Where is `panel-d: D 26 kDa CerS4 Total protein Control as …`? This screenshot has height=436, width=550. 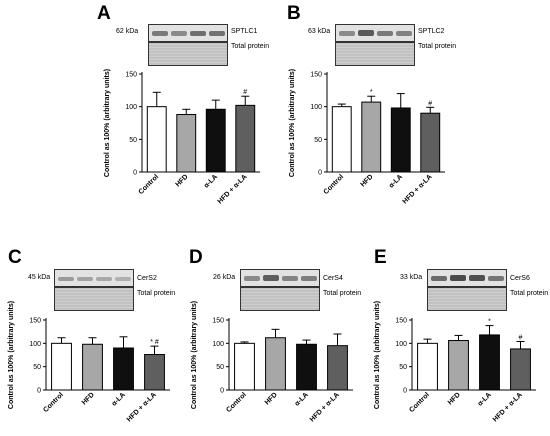
panel-d: D 26 kDa CerS4 Total protein Control as … is located at coordinates (274, 338).